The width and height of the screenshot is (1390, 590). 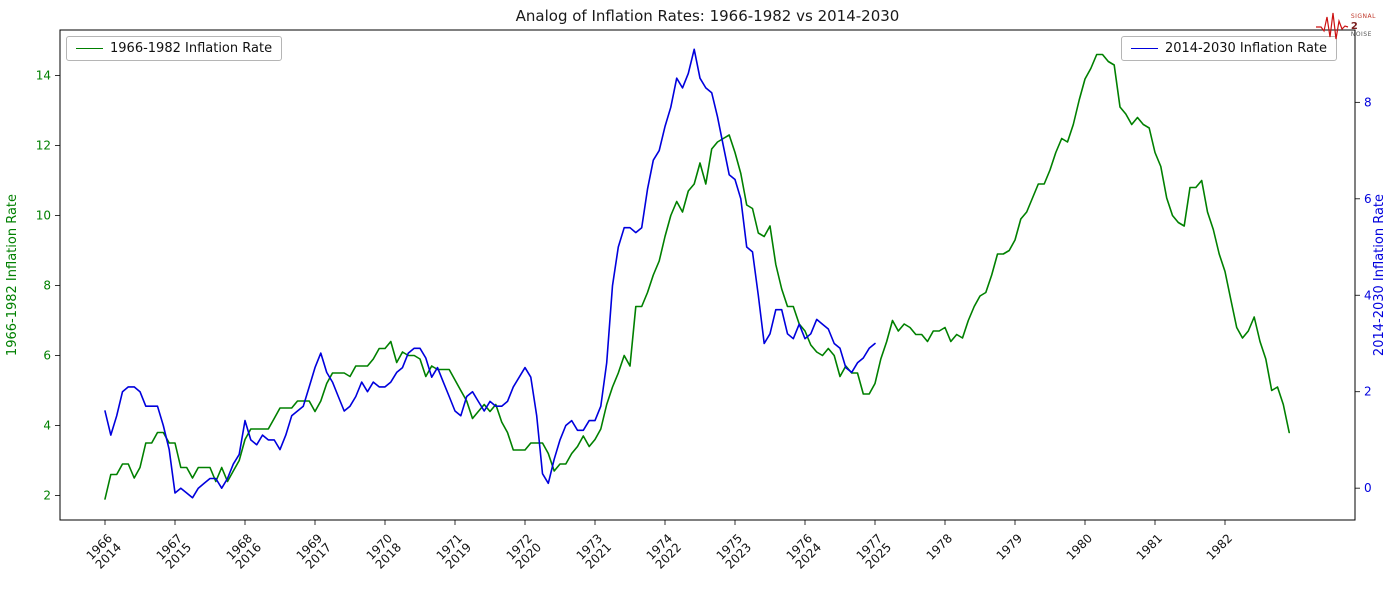 What do you see at coordinates (1332, 26) in the screenshot?
I see `waveform-icon` at bounding box center [1332, 26].